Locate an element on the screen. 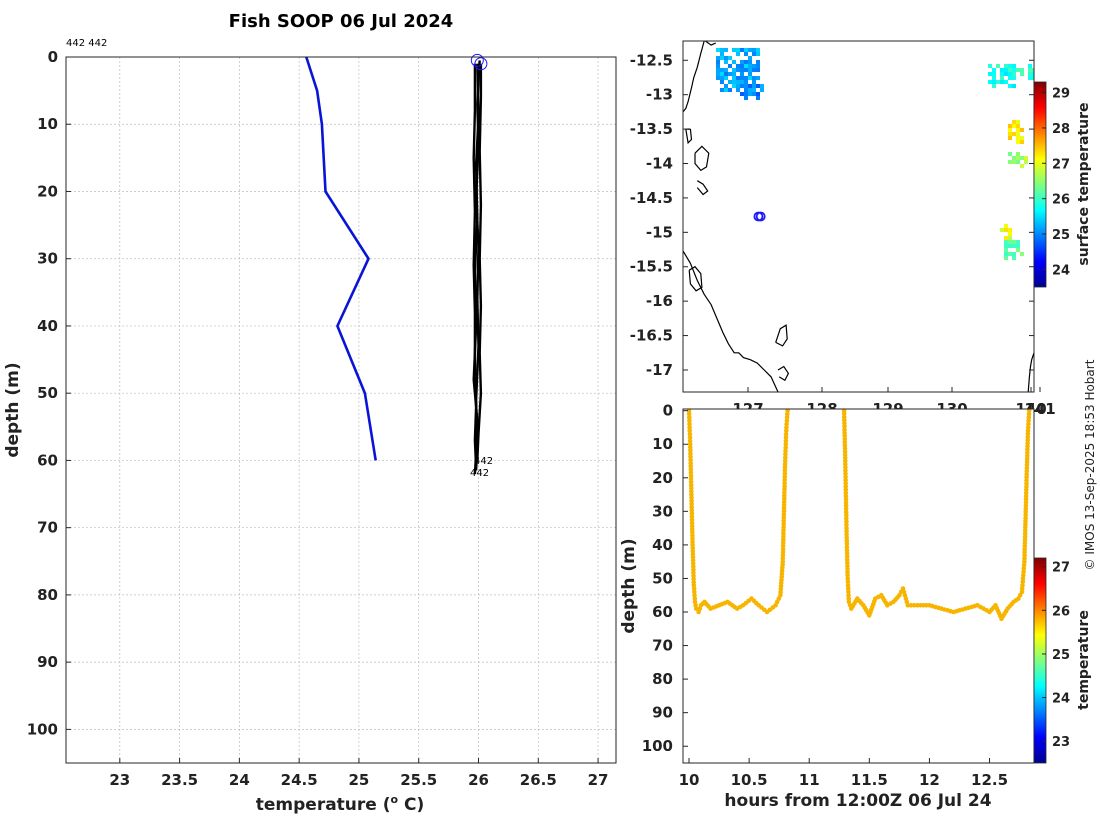  profile-series is located at coordinates (396, 263).